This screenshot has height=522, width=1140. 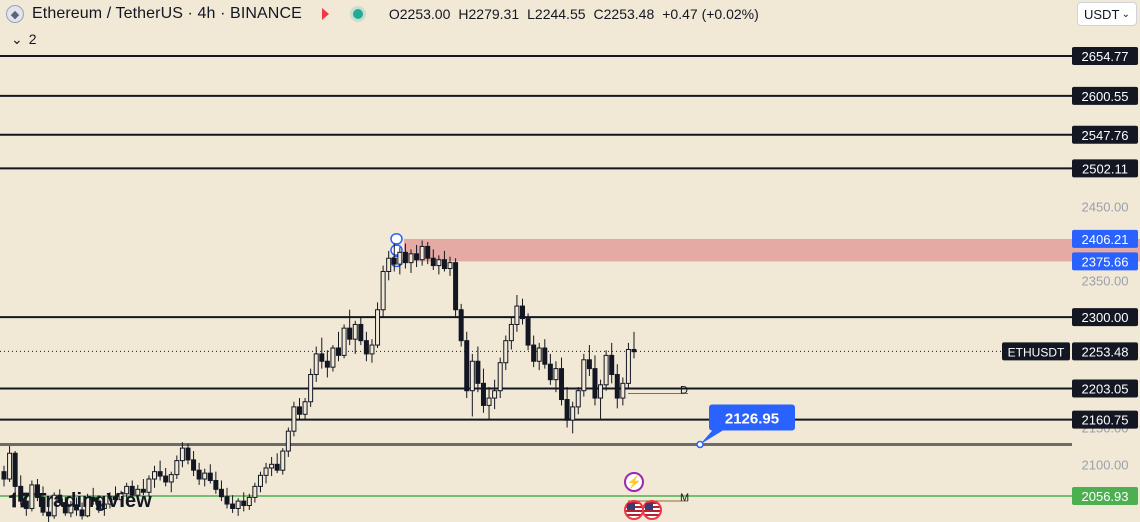 What do you see at coordinates (1036, 352) in the screenshot?
I see `symbol-tag: ETHUSDT` at bounding box center [1036, 352].